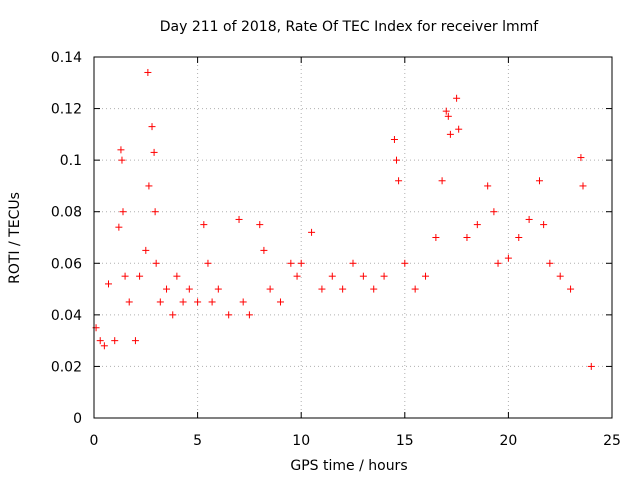  Describe the element at coordinates (612, 441) in the screenshot. I see `x-tick-label: 25` at that location.